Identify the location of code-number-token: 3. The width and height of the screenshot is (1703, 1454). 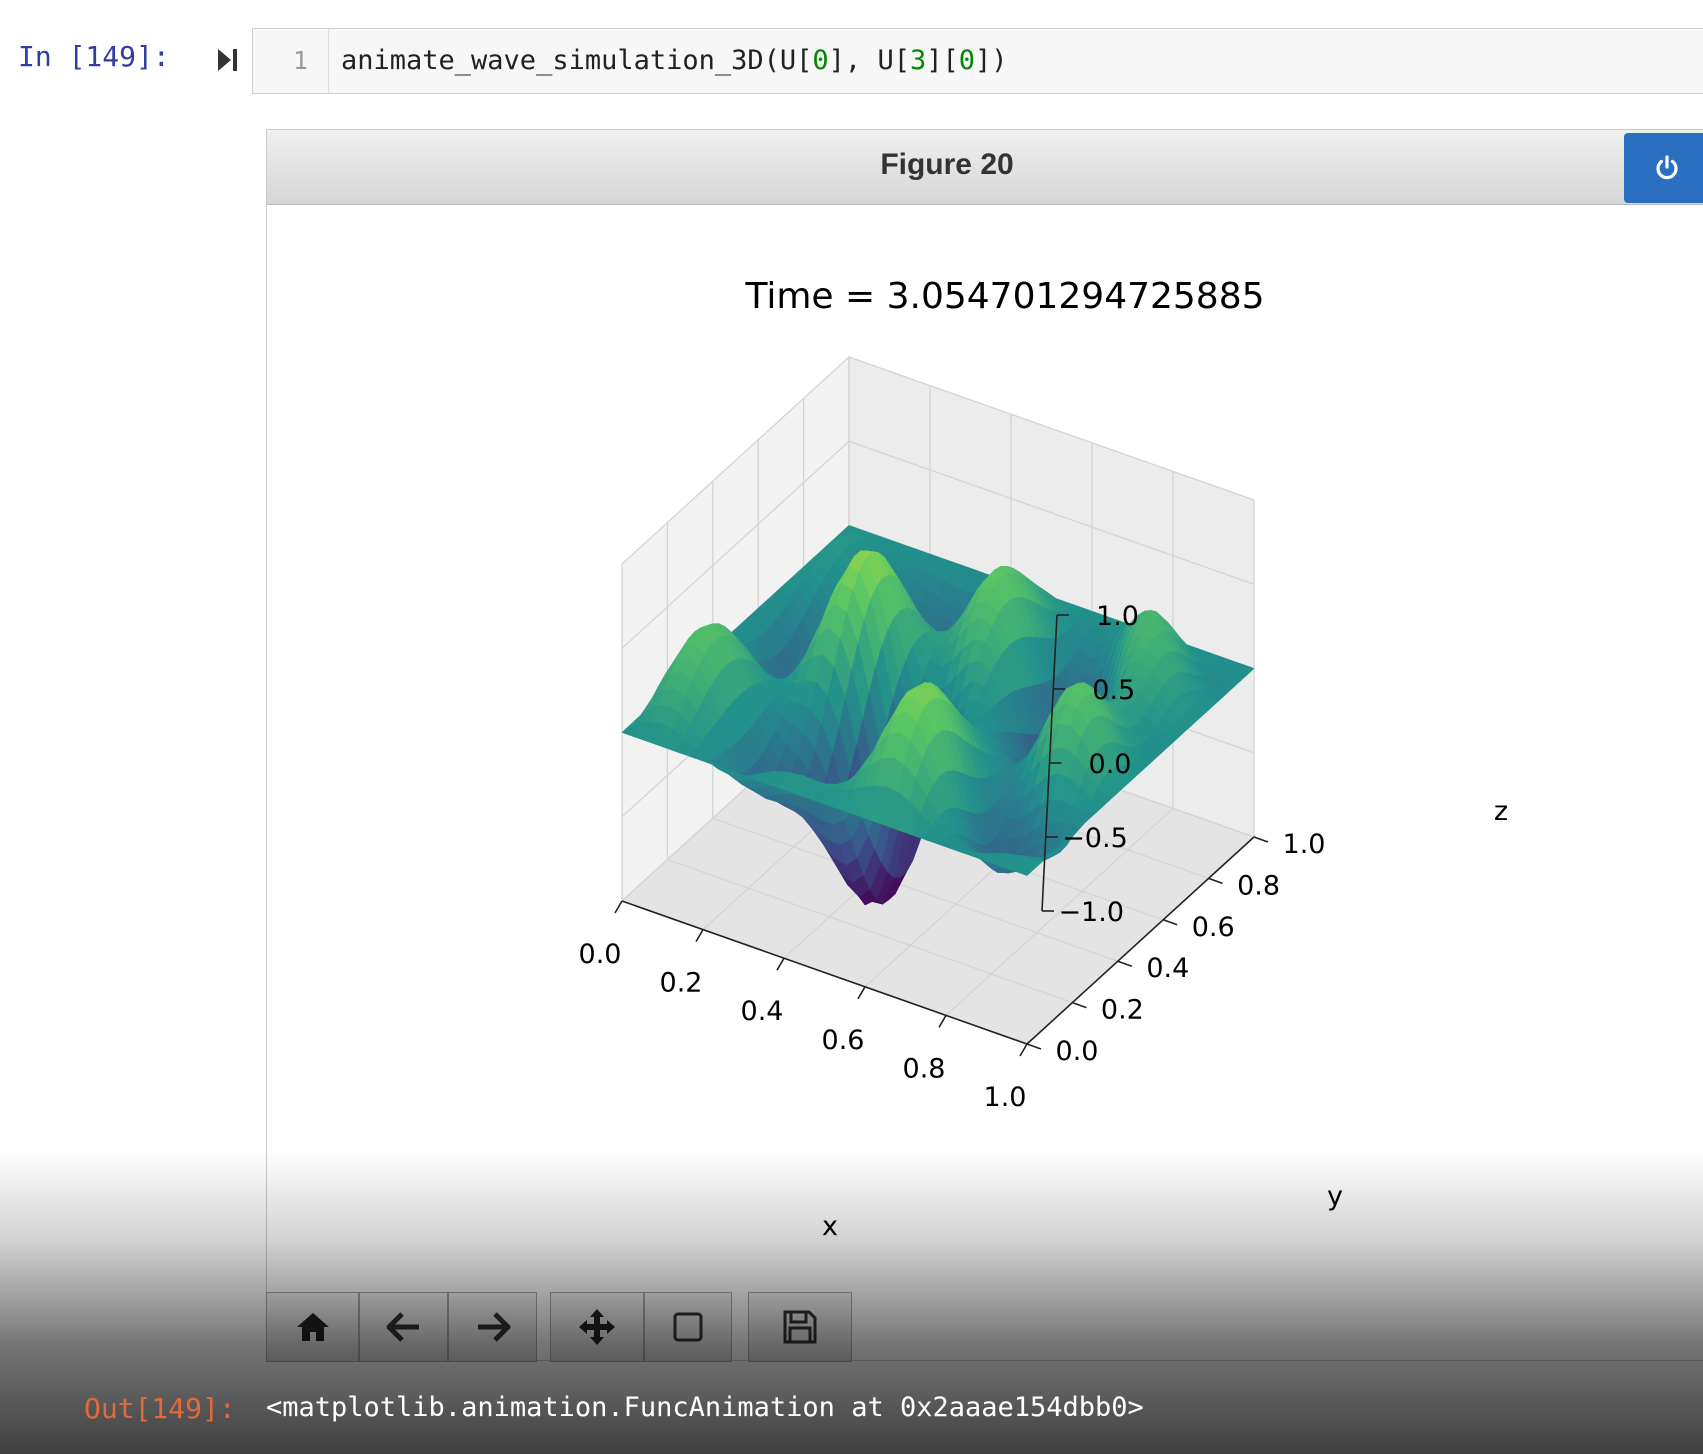
(918, 60).